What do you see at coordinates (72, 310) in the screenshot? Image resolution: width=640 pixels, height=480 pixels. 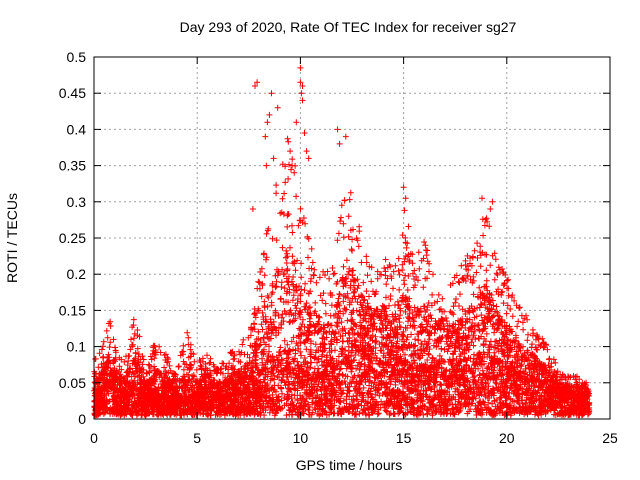 I see `y-tick-label: 0.15` at bounding box center [72, 310].